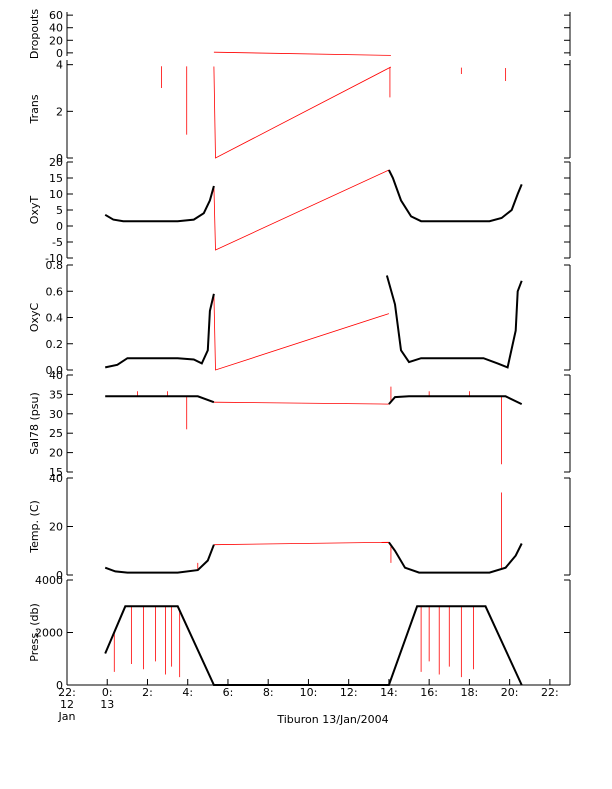 The width and height of the screenshot is (612, 789). What do you see at coordinates (228, 692) in the screenshot?
I see `x-tick-label: 6:` at bounding box center [228, 692].